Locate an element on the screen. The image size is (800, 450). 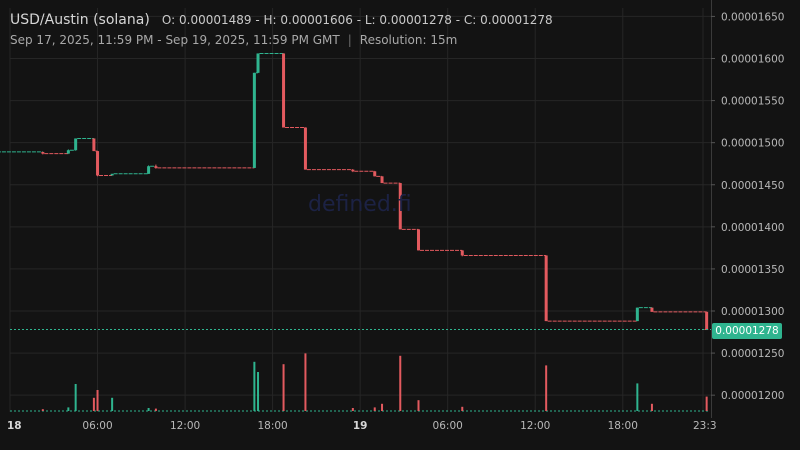
y-tick-label: 0.00001600 is located at coordinates (752, 60).